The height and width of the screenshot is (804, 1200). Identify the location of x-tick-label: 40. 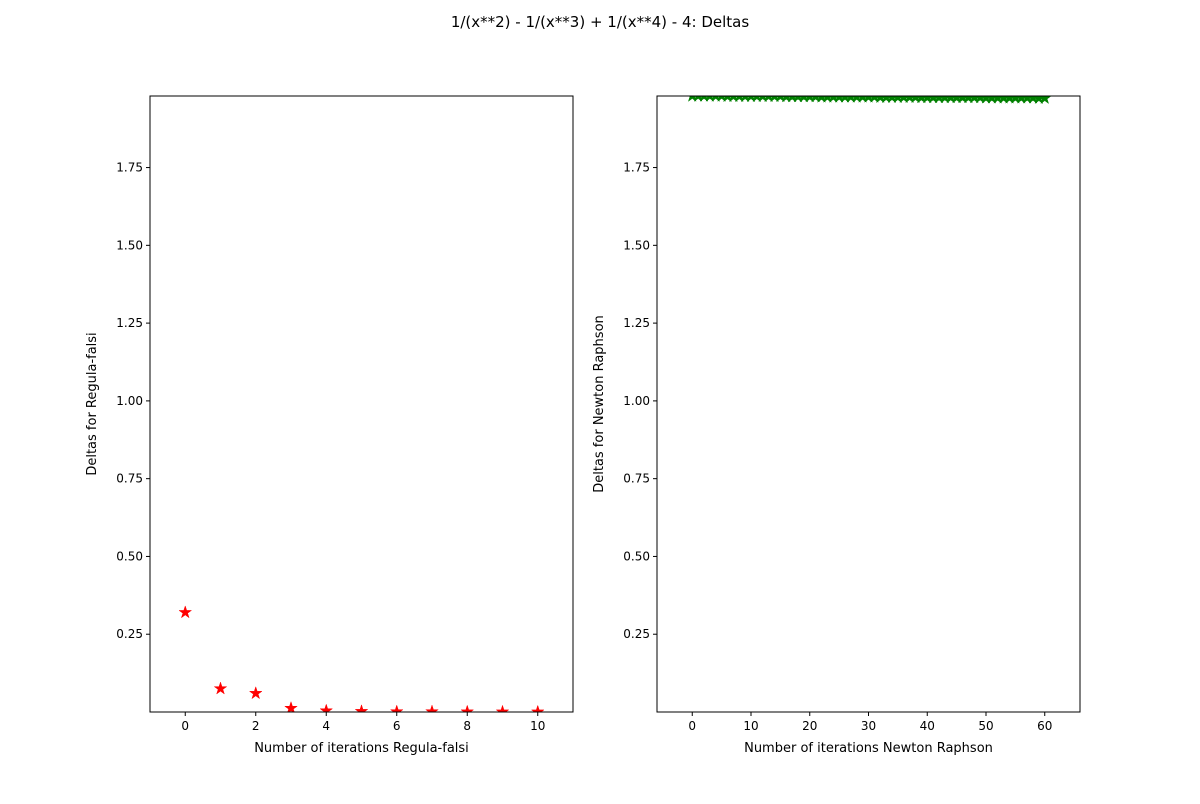
(927, 726).